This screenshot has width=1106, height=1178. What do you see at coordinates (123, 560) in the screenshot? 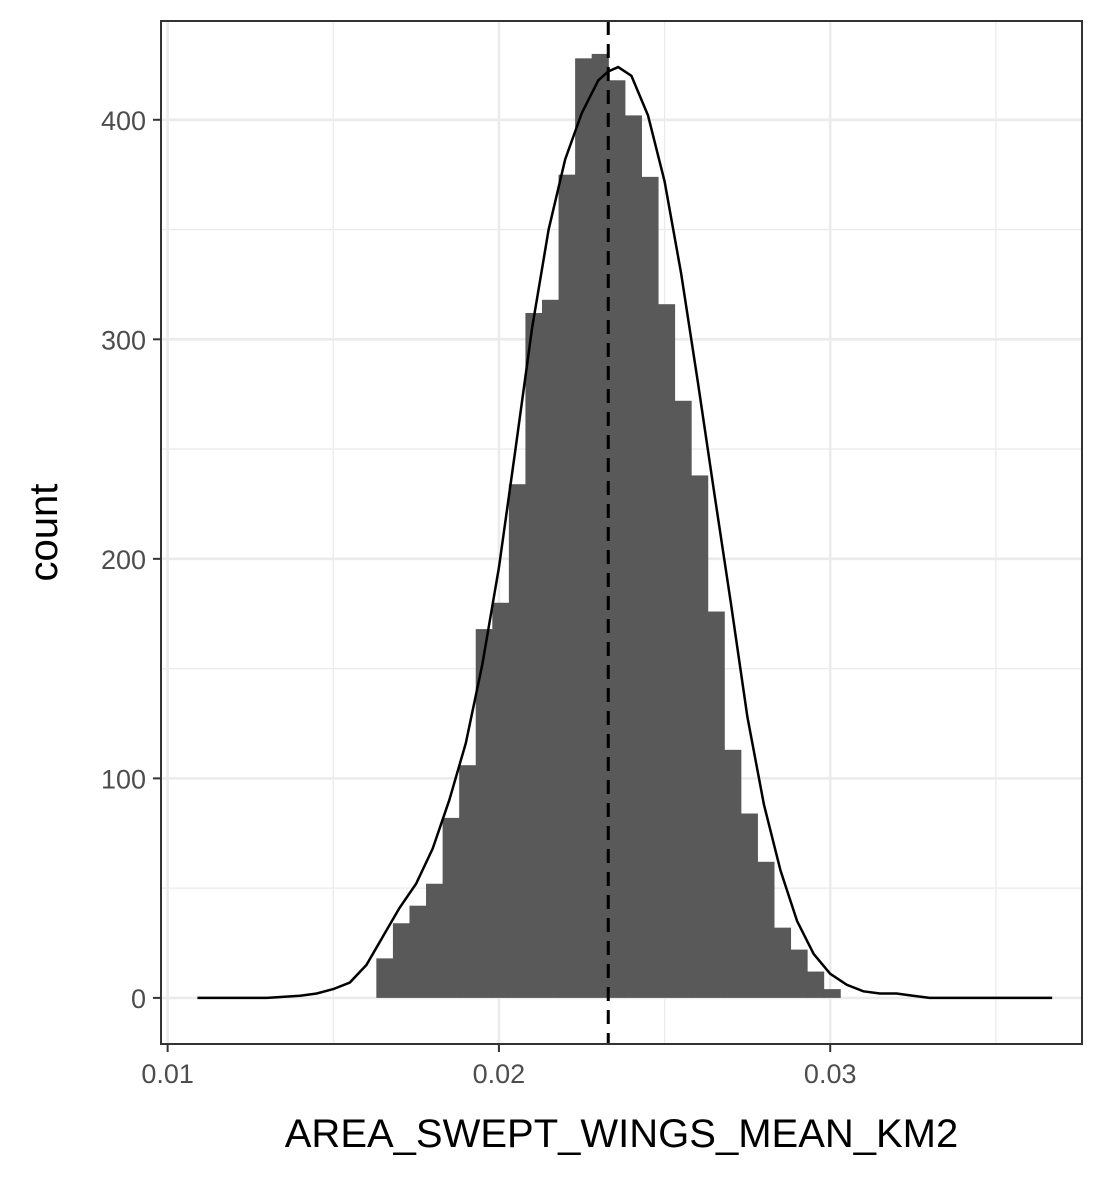
I see `y-tick-label: 200` at bounding box center [123, 560].